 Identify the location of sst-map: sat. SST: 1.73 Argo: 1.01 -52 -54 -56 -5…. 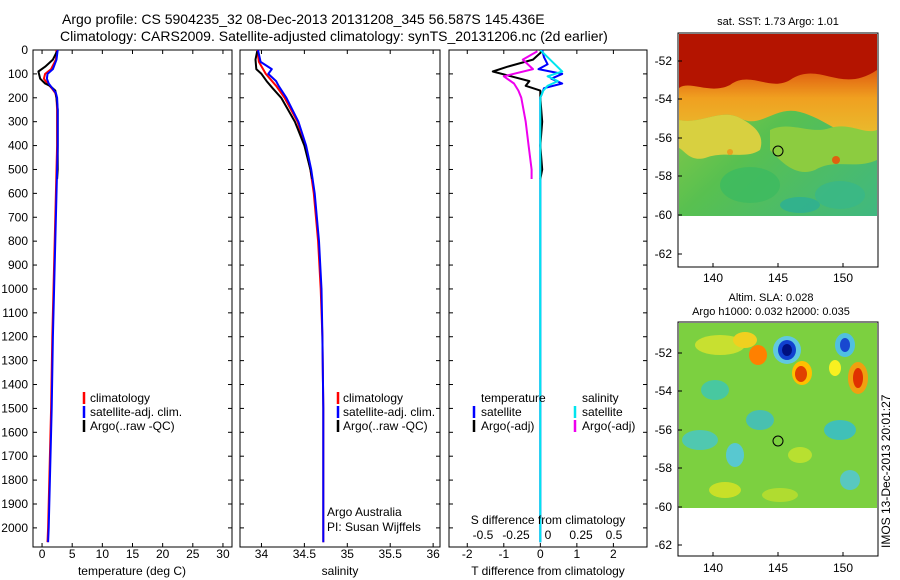
(767, 150).